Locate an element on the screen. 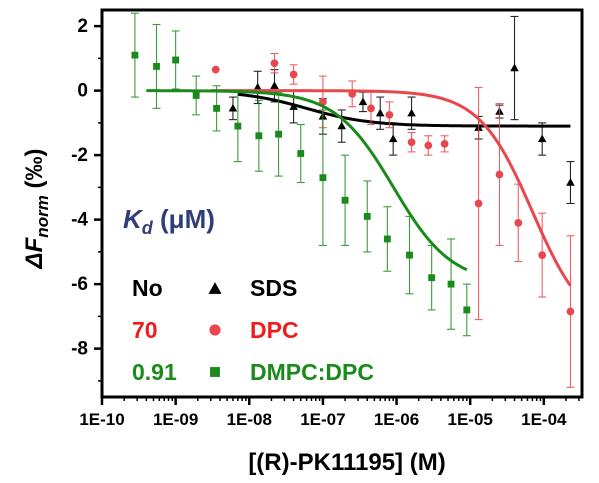 The width and height of the screenshot is (599, 483). fit-curve is located at coordinates (404, 110).